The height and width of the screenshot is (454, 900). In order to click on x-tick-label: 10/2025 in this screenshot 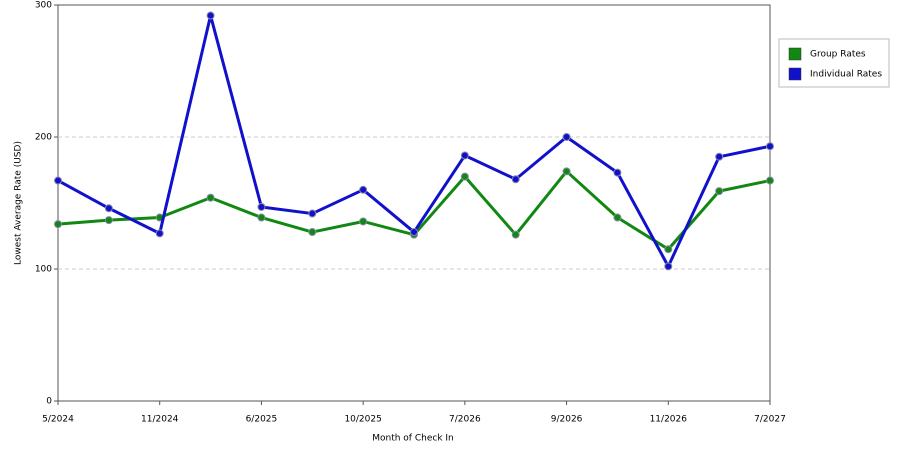, I will do `click(362, 420)`.